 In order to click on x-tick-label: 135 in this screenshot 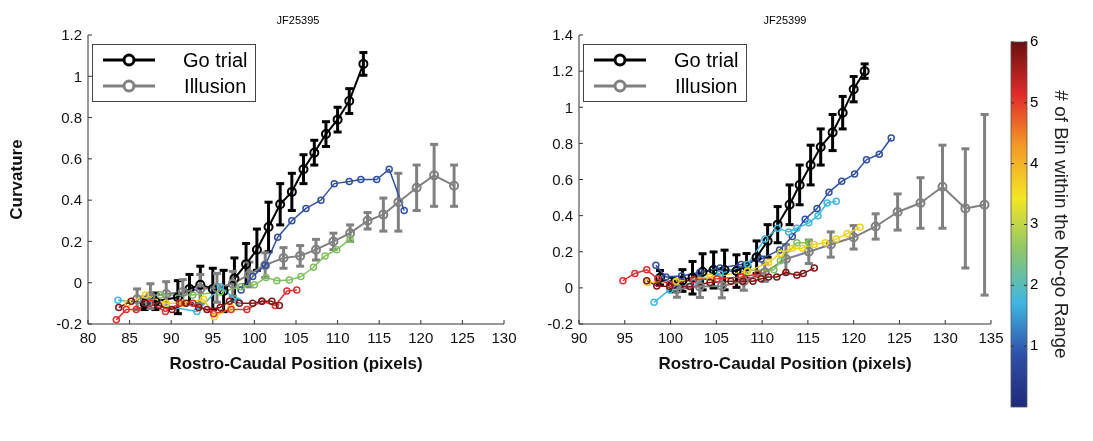, I will do `click(991, 337)`.